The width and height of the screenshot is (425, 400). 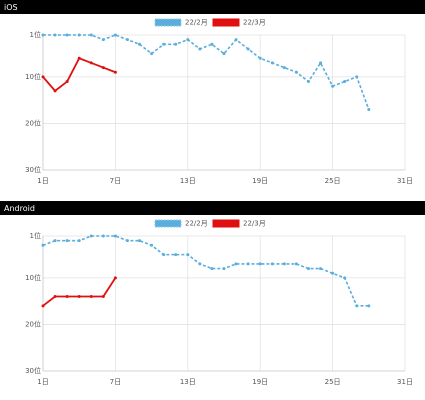 What do you see at coordinates (212, 7) in the screenshot?
I see `header-bar` at bounding box center [212, 7].